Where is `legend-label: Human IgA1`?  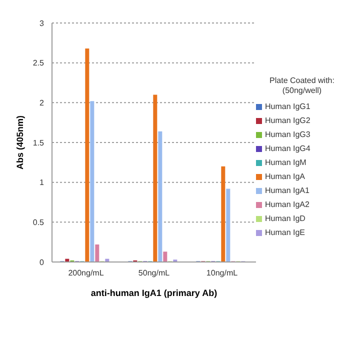
legend-label: Human IgA1 is located at coordinates (287, 191).